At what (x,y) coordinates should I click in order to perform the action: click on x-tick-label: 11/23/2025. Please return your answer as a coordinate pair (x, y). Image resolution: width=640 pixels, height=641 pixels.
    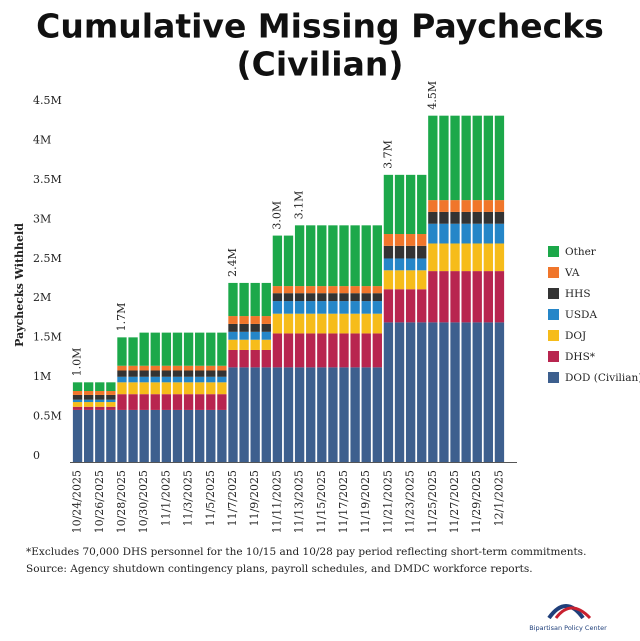
    Looking at the image, I should click on (410, 501).